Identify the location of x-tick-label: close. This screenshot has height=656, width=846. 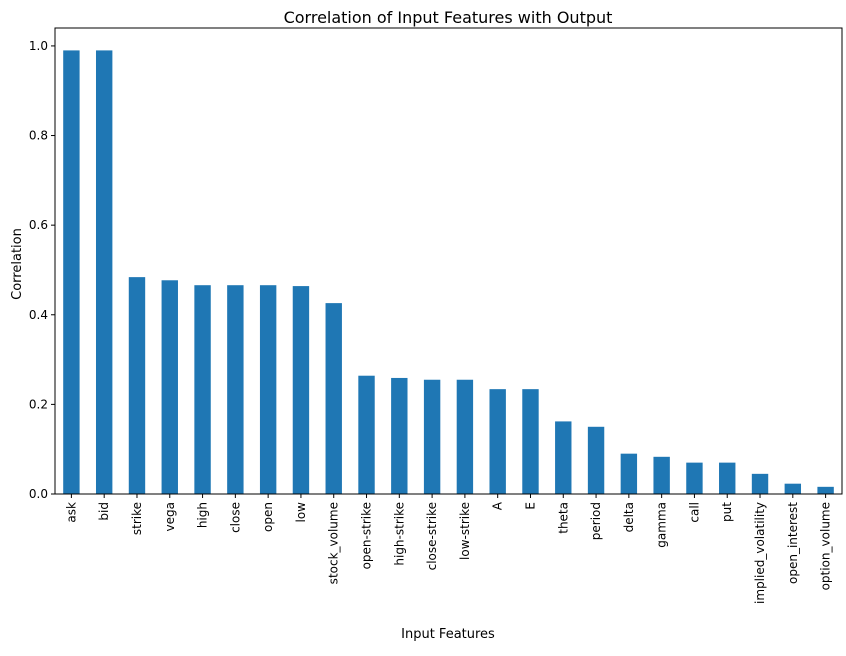
(235, 517).